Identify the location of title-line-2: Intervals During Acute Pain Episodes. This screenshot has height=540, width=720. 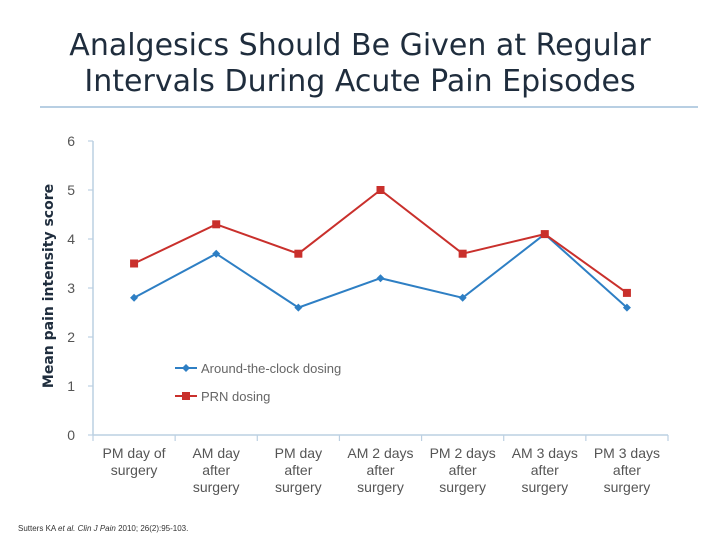
(360, 81).